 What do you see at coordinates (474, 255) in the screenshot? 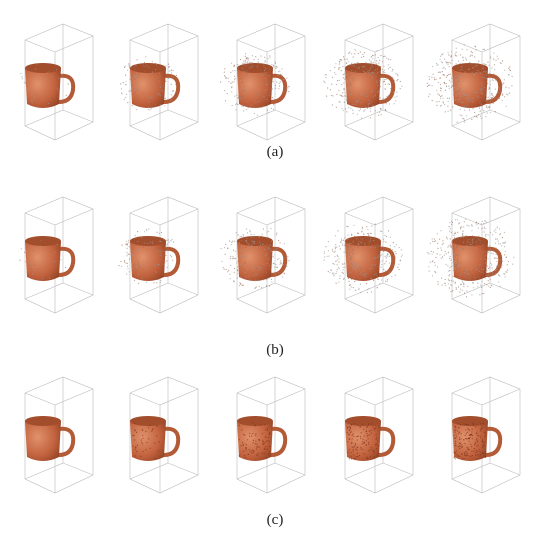
I see `panel` at bounding box center [474, 255].